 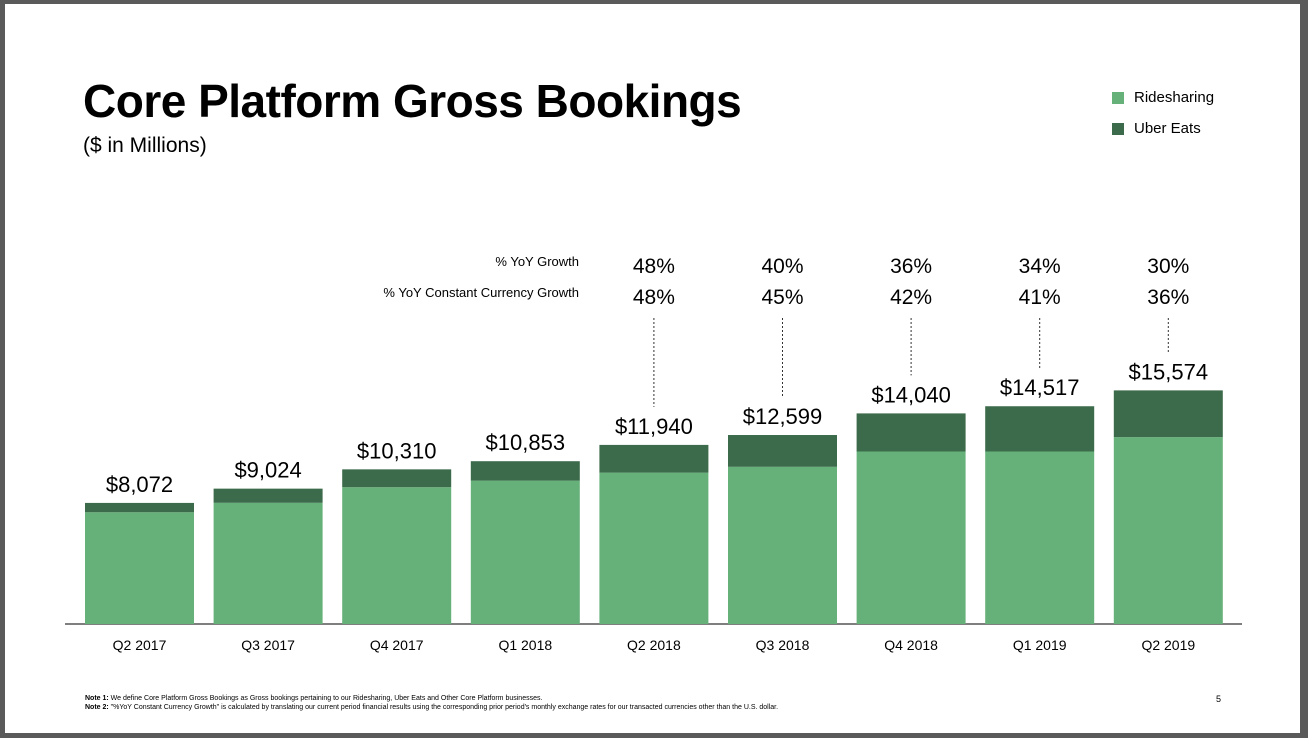 What do you see at coordinates (911, 297) in the screenshot?
I see `yoy-cc-growth-value-6: 42%` at bounding box center [911, 297].